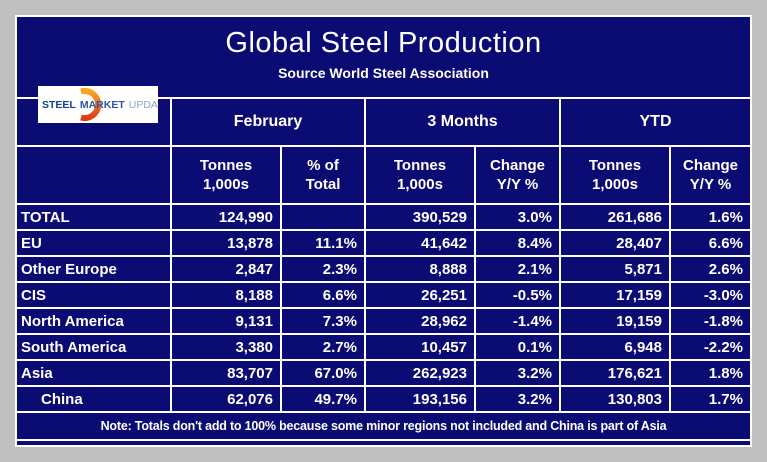 The image size is (767, 462). I want to click on feb-tonnes-cell: 62,076, so click(226, 399).